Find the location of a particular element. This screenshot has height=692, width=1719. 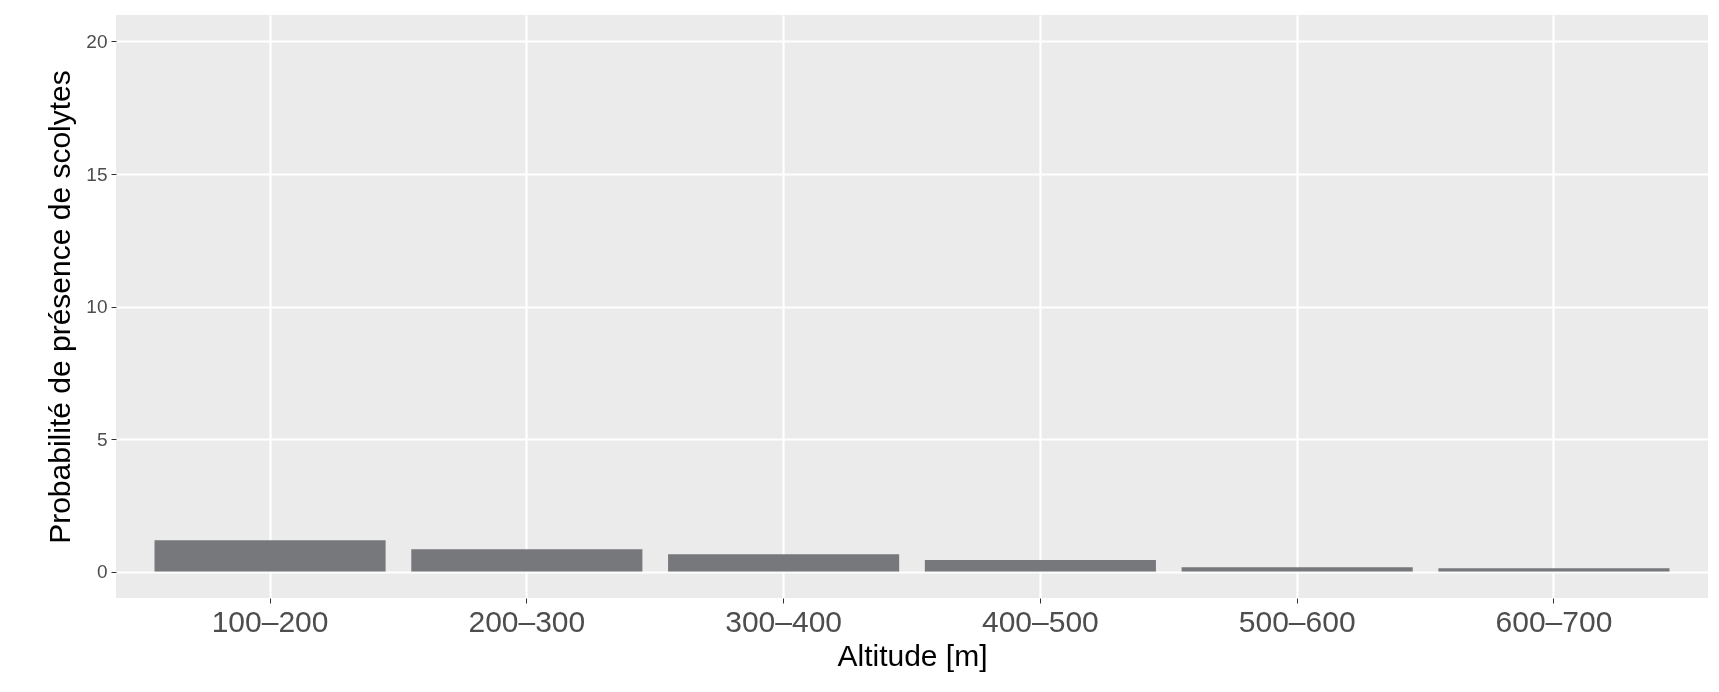

y-tick-label: 0 is located at coordinates (102, 571).